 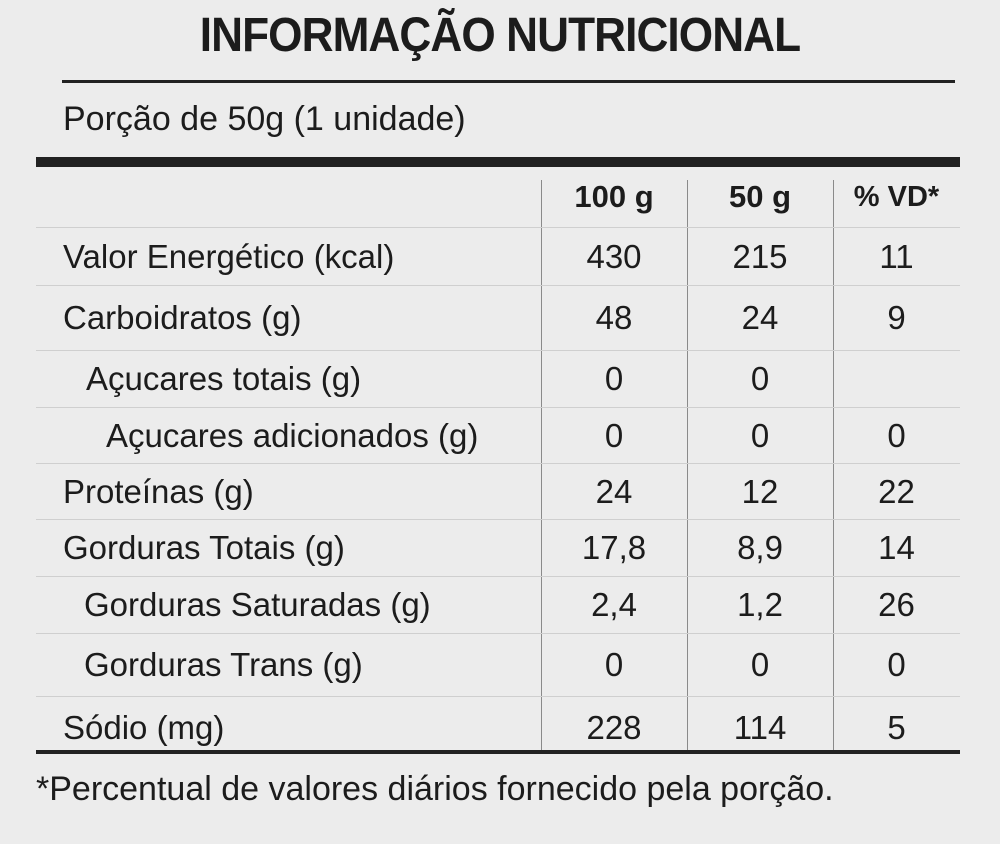 What do you see at coordinates (896, 196) in the screenshot?
I see `column-header-vd: % VD*` at bounding box center [896, 196].